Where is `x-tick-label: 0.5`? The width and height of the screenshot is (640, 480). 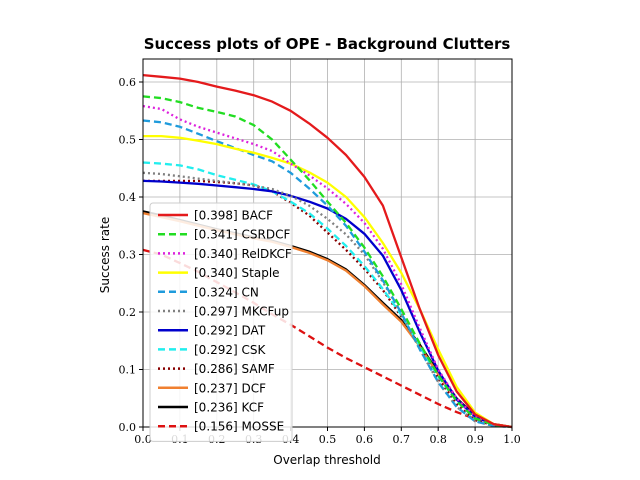 x-tick-label: 0.5 is located at coordinates (328, 439).